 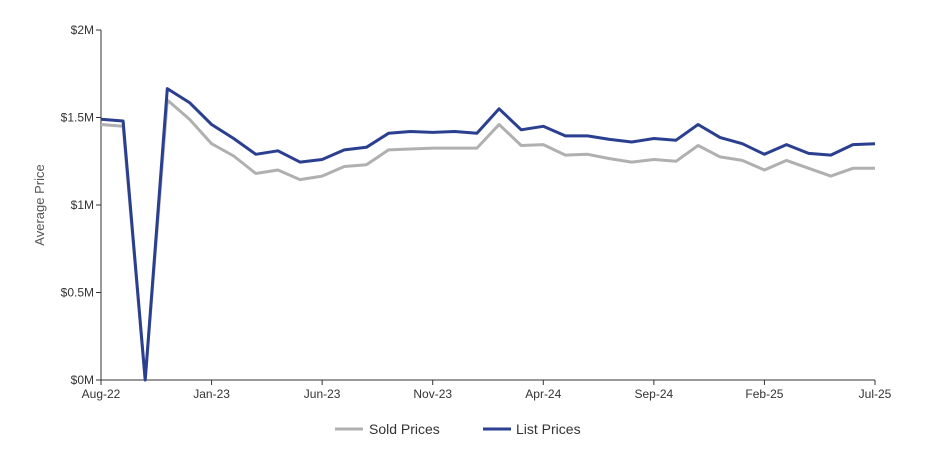 I want to click on y-tick-label: $0M, so click(x=82, y=380).